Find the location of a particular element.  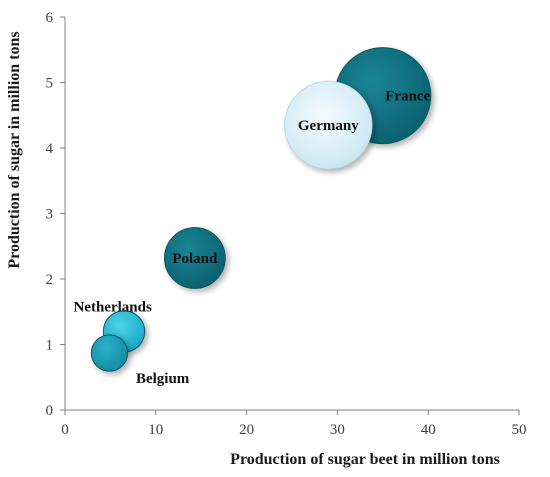

y-tick-label: 0 is located at coordinates (50, 411).